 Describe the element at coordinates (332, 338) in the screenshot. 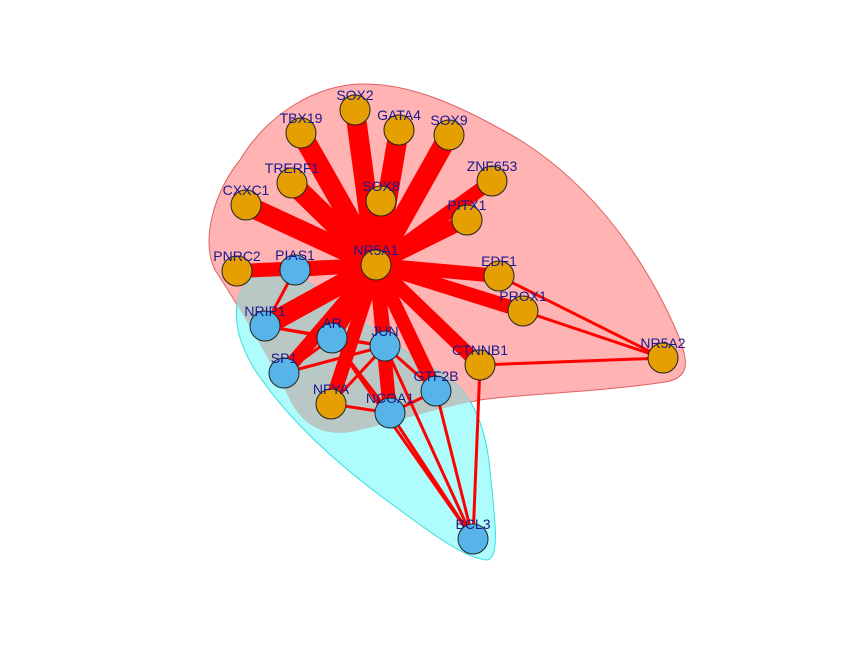

I see `node-ar` at that location.